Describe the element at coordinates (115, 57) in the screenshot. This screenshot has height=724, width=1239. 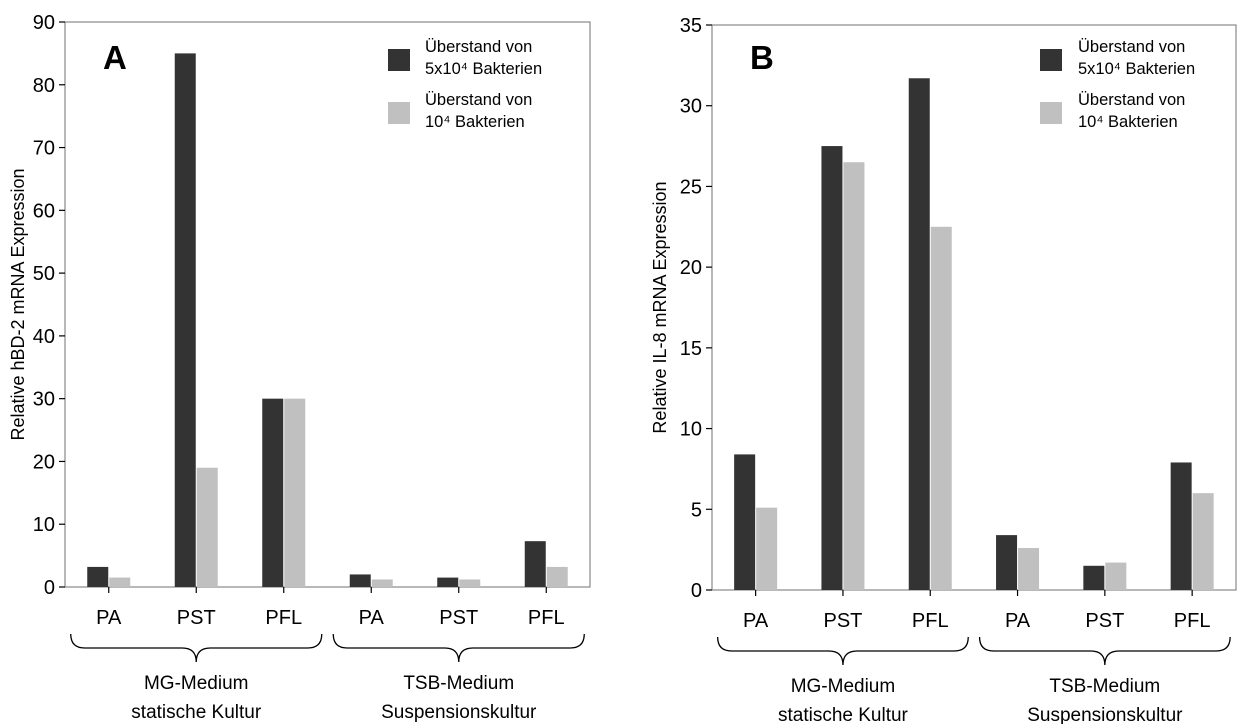
I see `panel-label: A` at that location.